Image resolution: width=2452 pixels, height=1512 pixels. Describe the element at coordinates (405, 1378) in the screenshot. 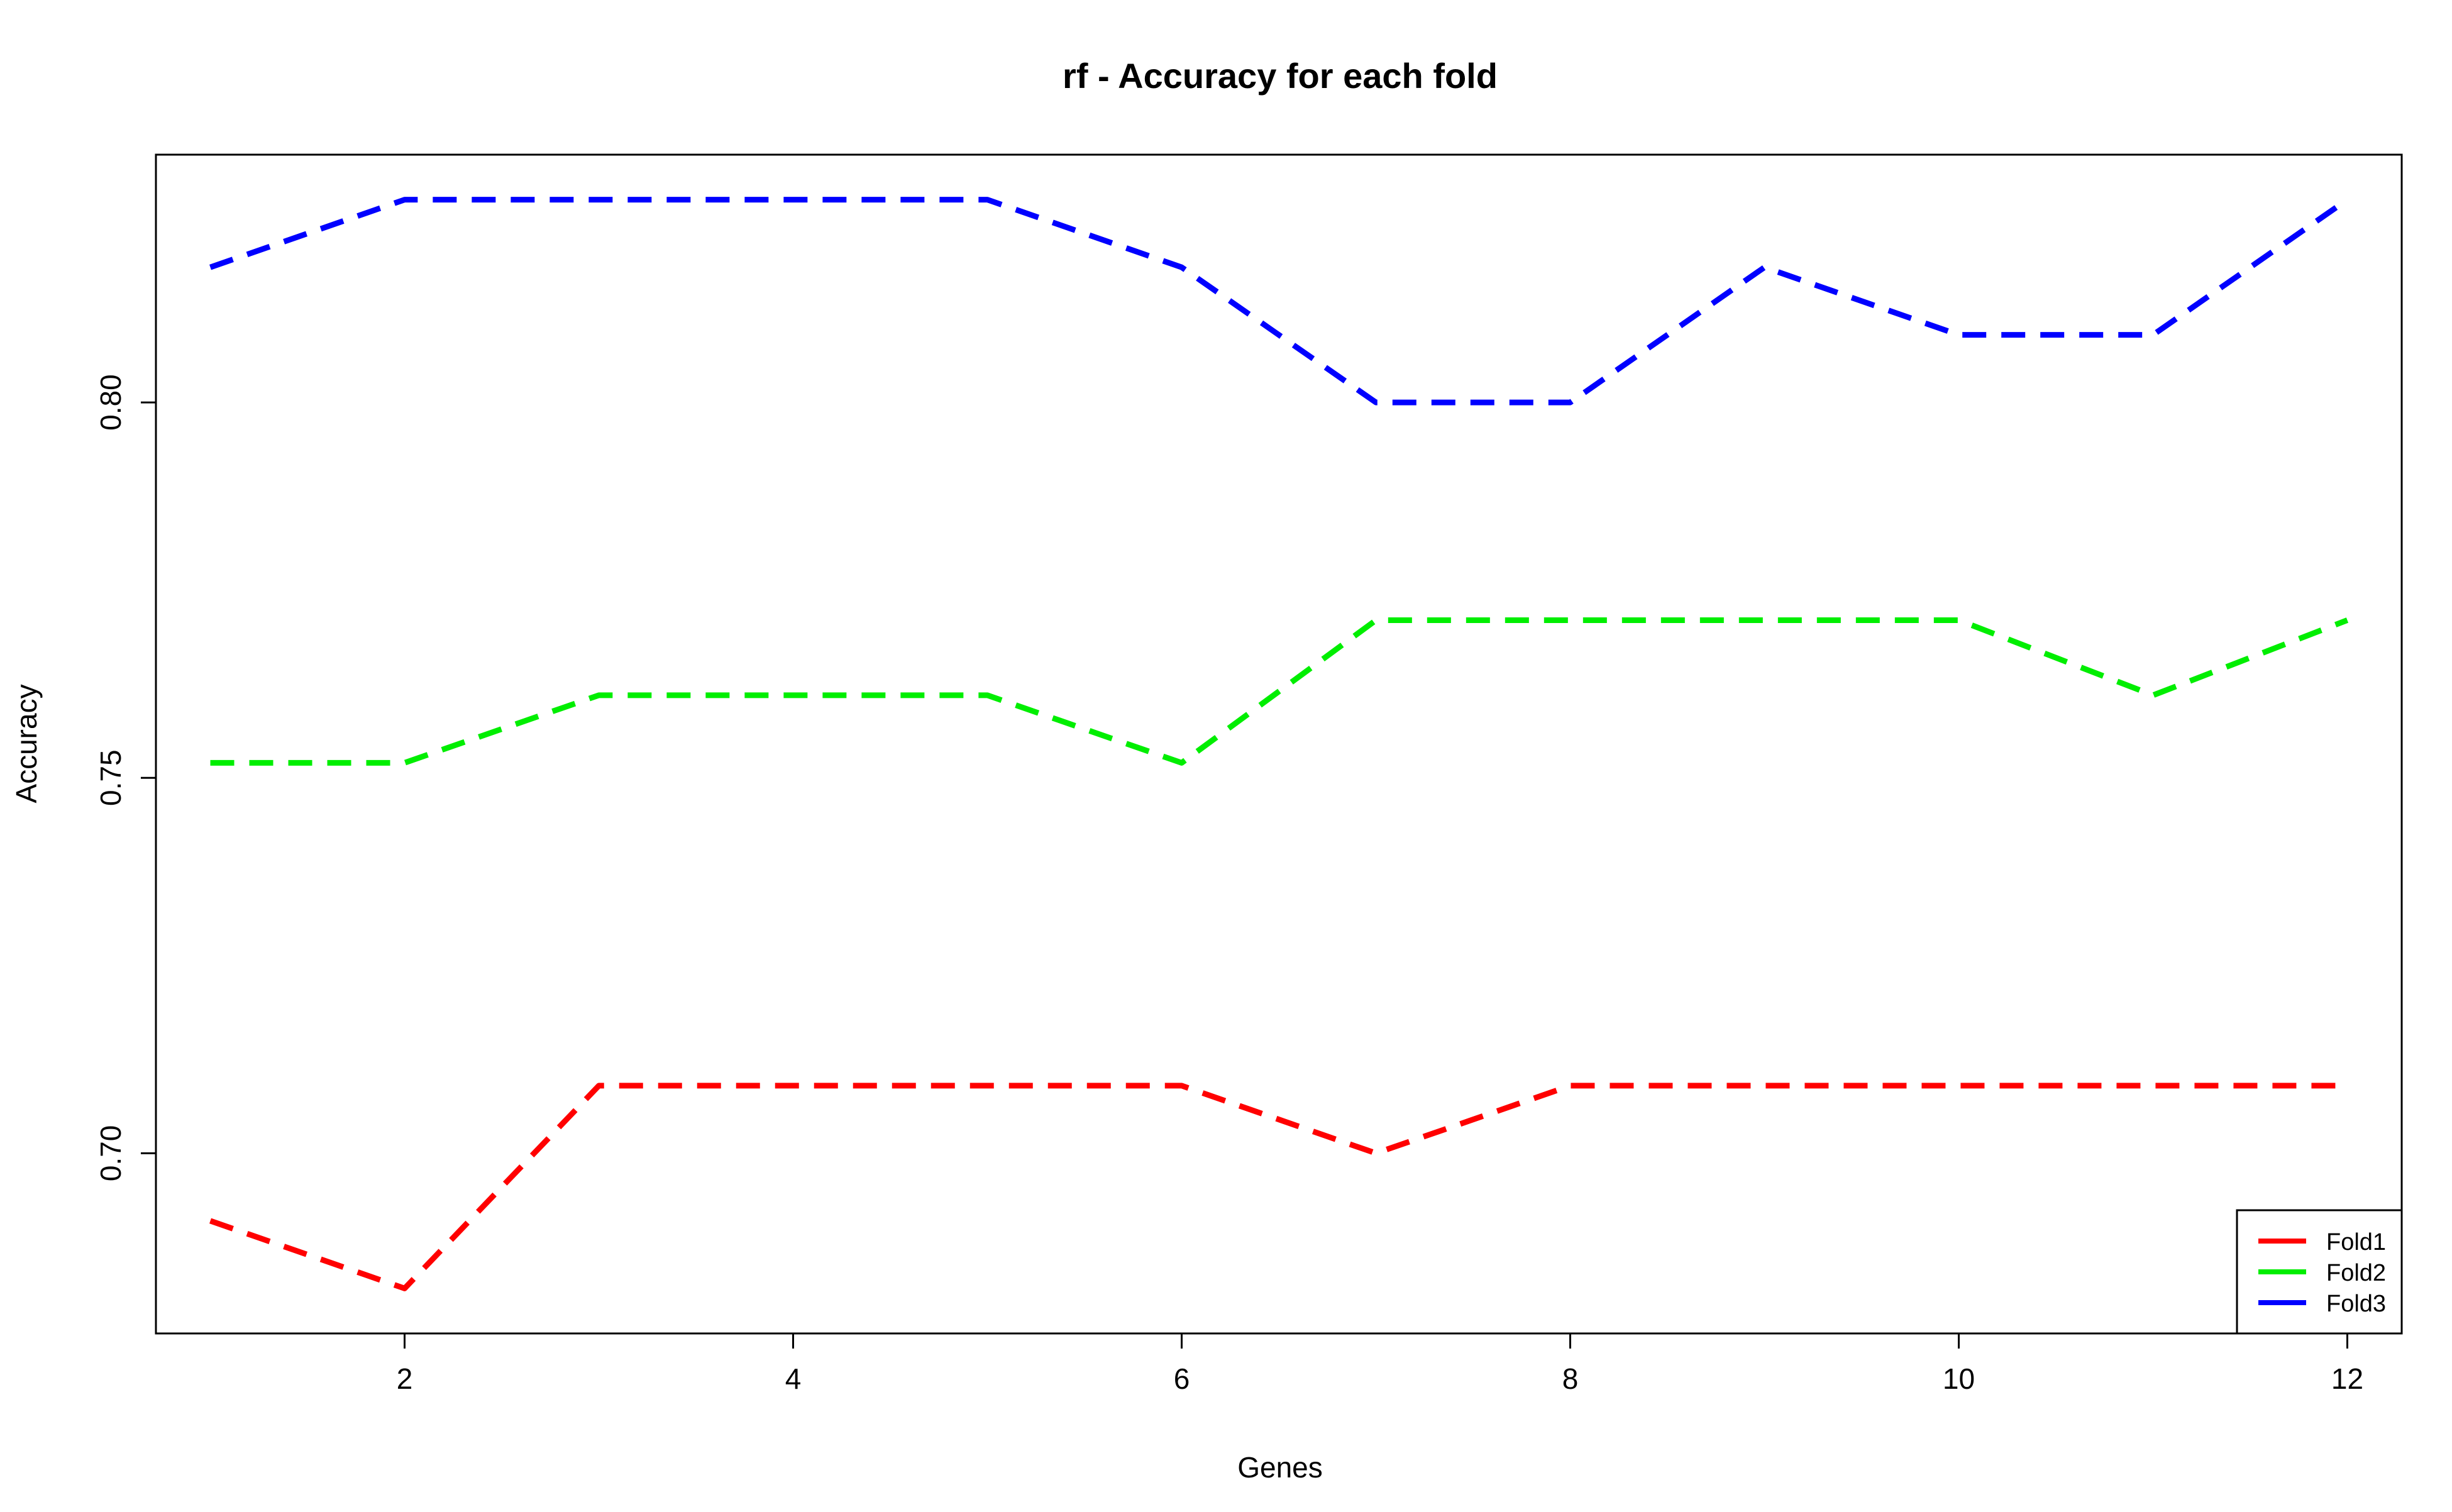

I see `x-tick-label: 2` at that location.